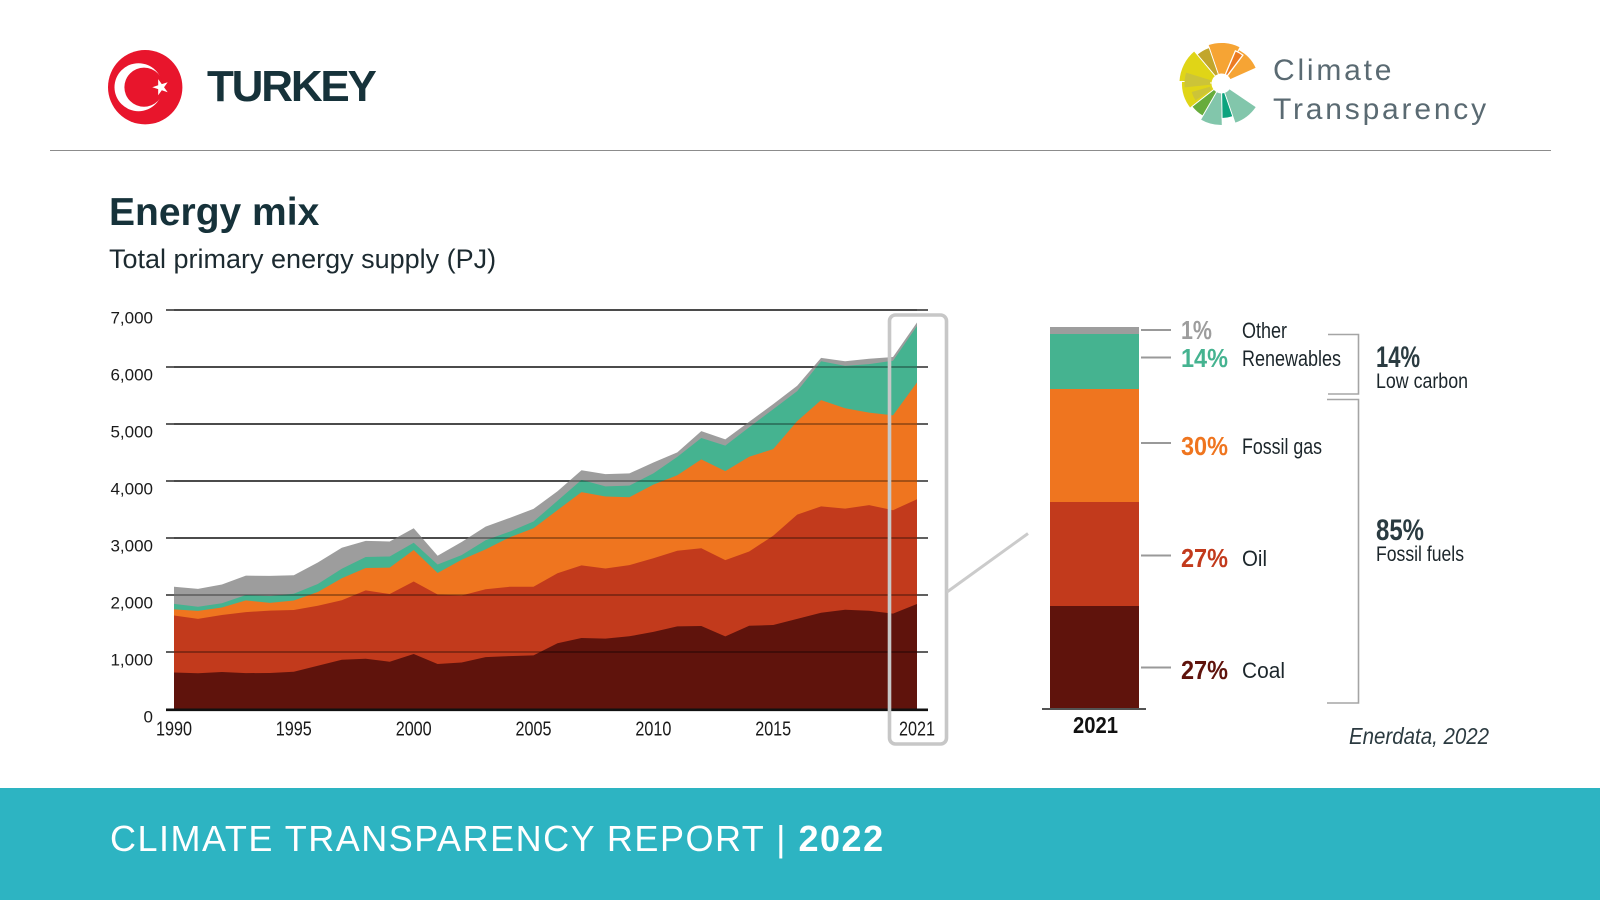  What do you see at coordinates (1204, 446) in the screenshot?
I see `svg-text: 30%` at bounding box center [1204, 446].